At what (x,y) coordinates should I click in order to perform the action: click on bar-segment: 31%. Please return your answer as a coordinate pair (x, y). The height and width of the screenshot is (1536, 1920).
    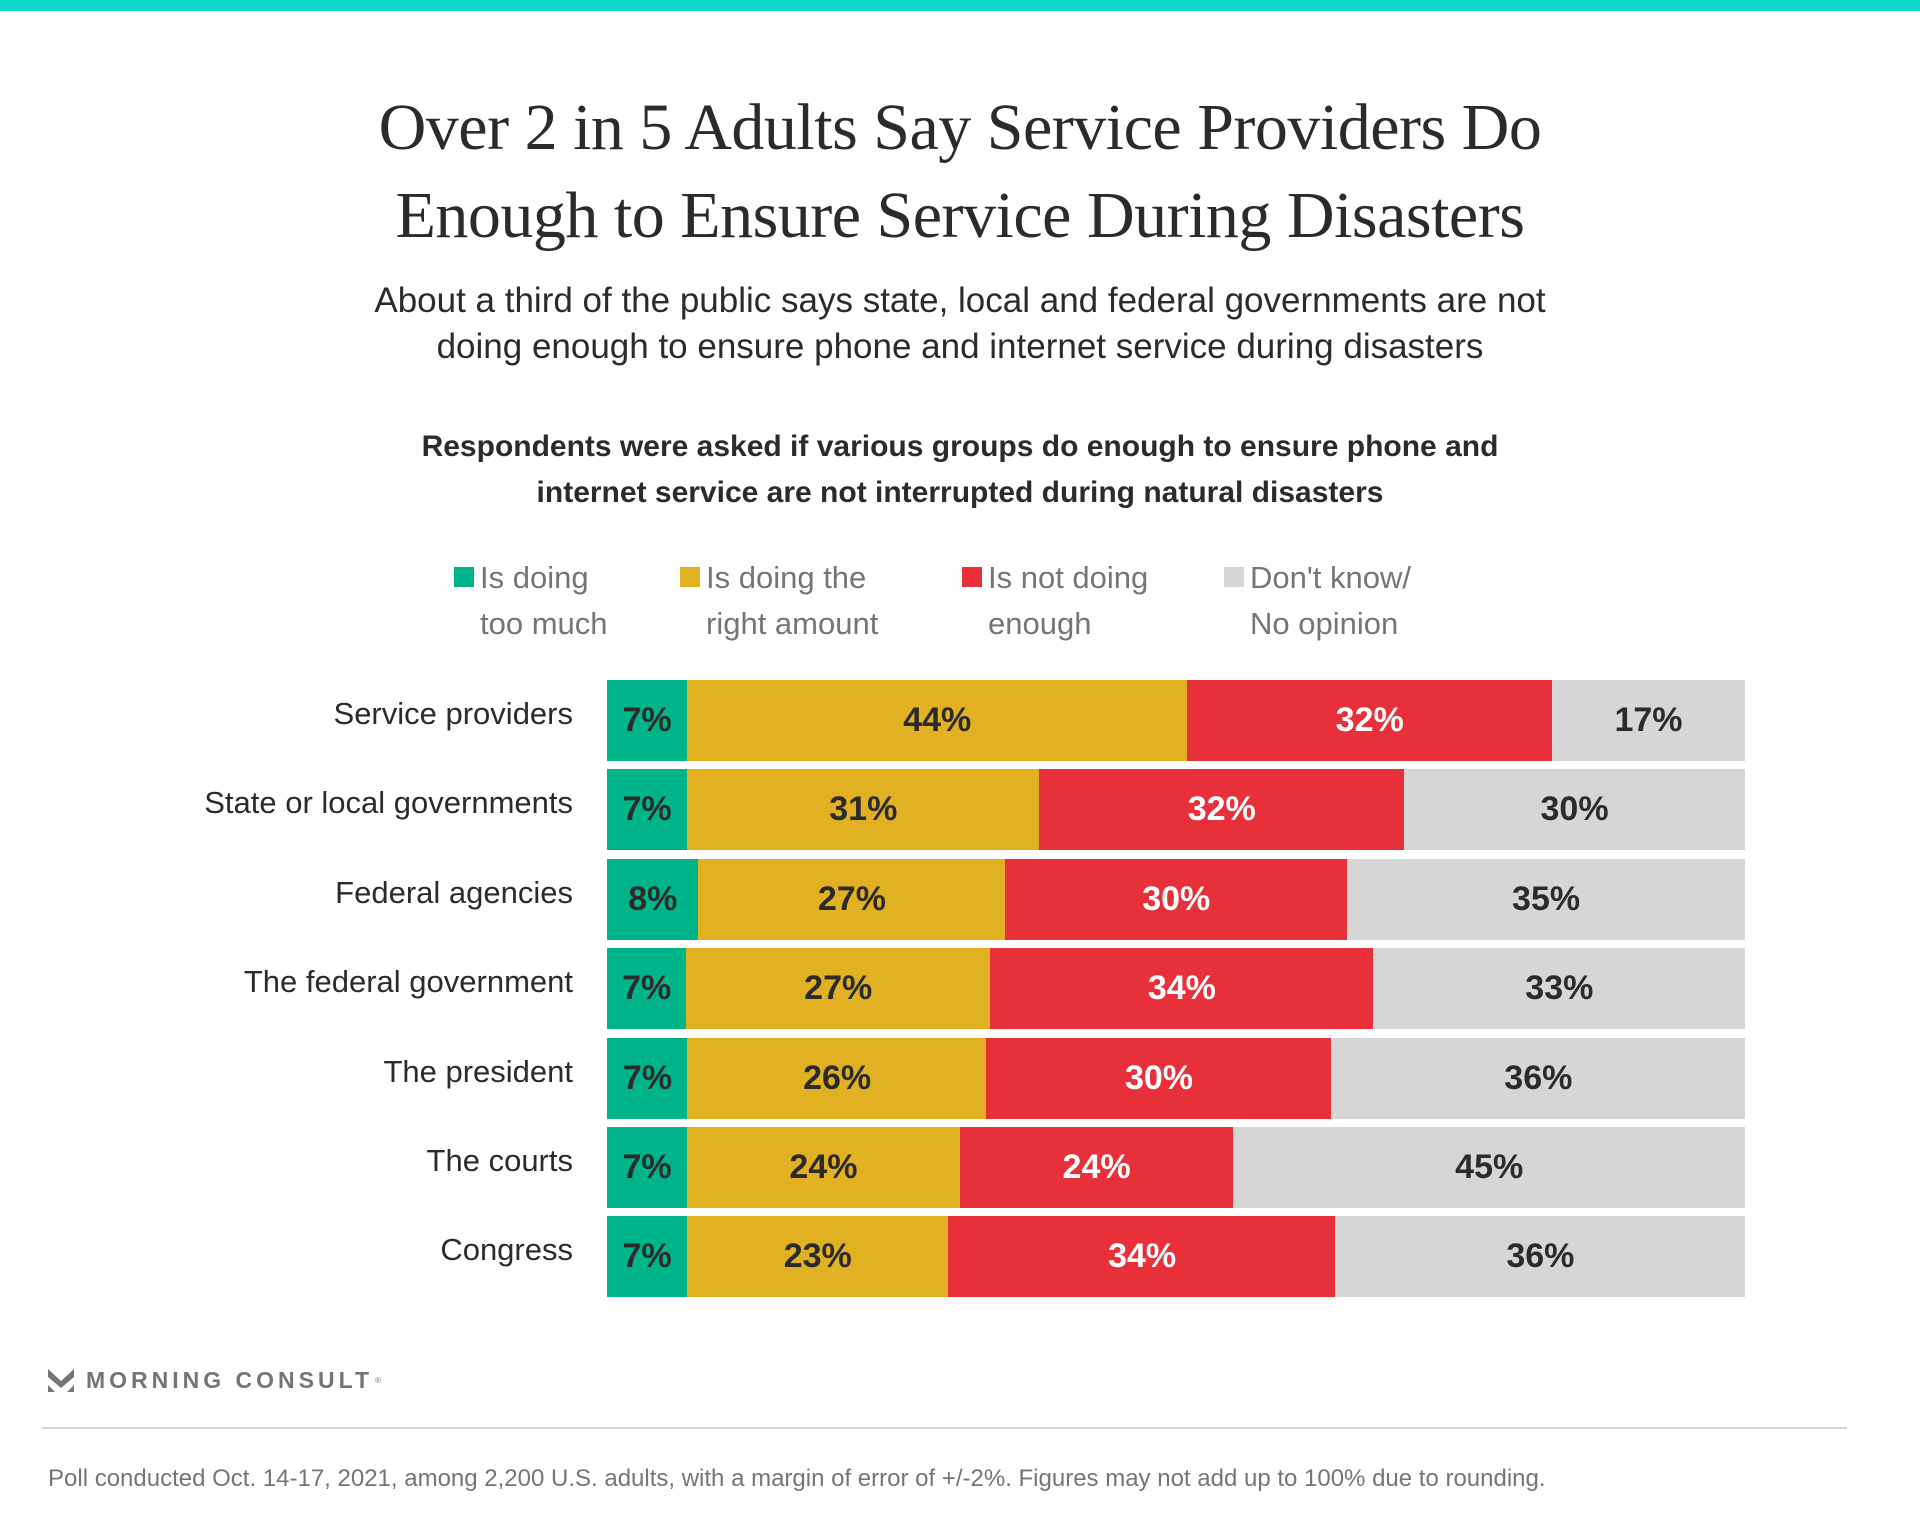
    Looking at the image, I should click on (863, 810).